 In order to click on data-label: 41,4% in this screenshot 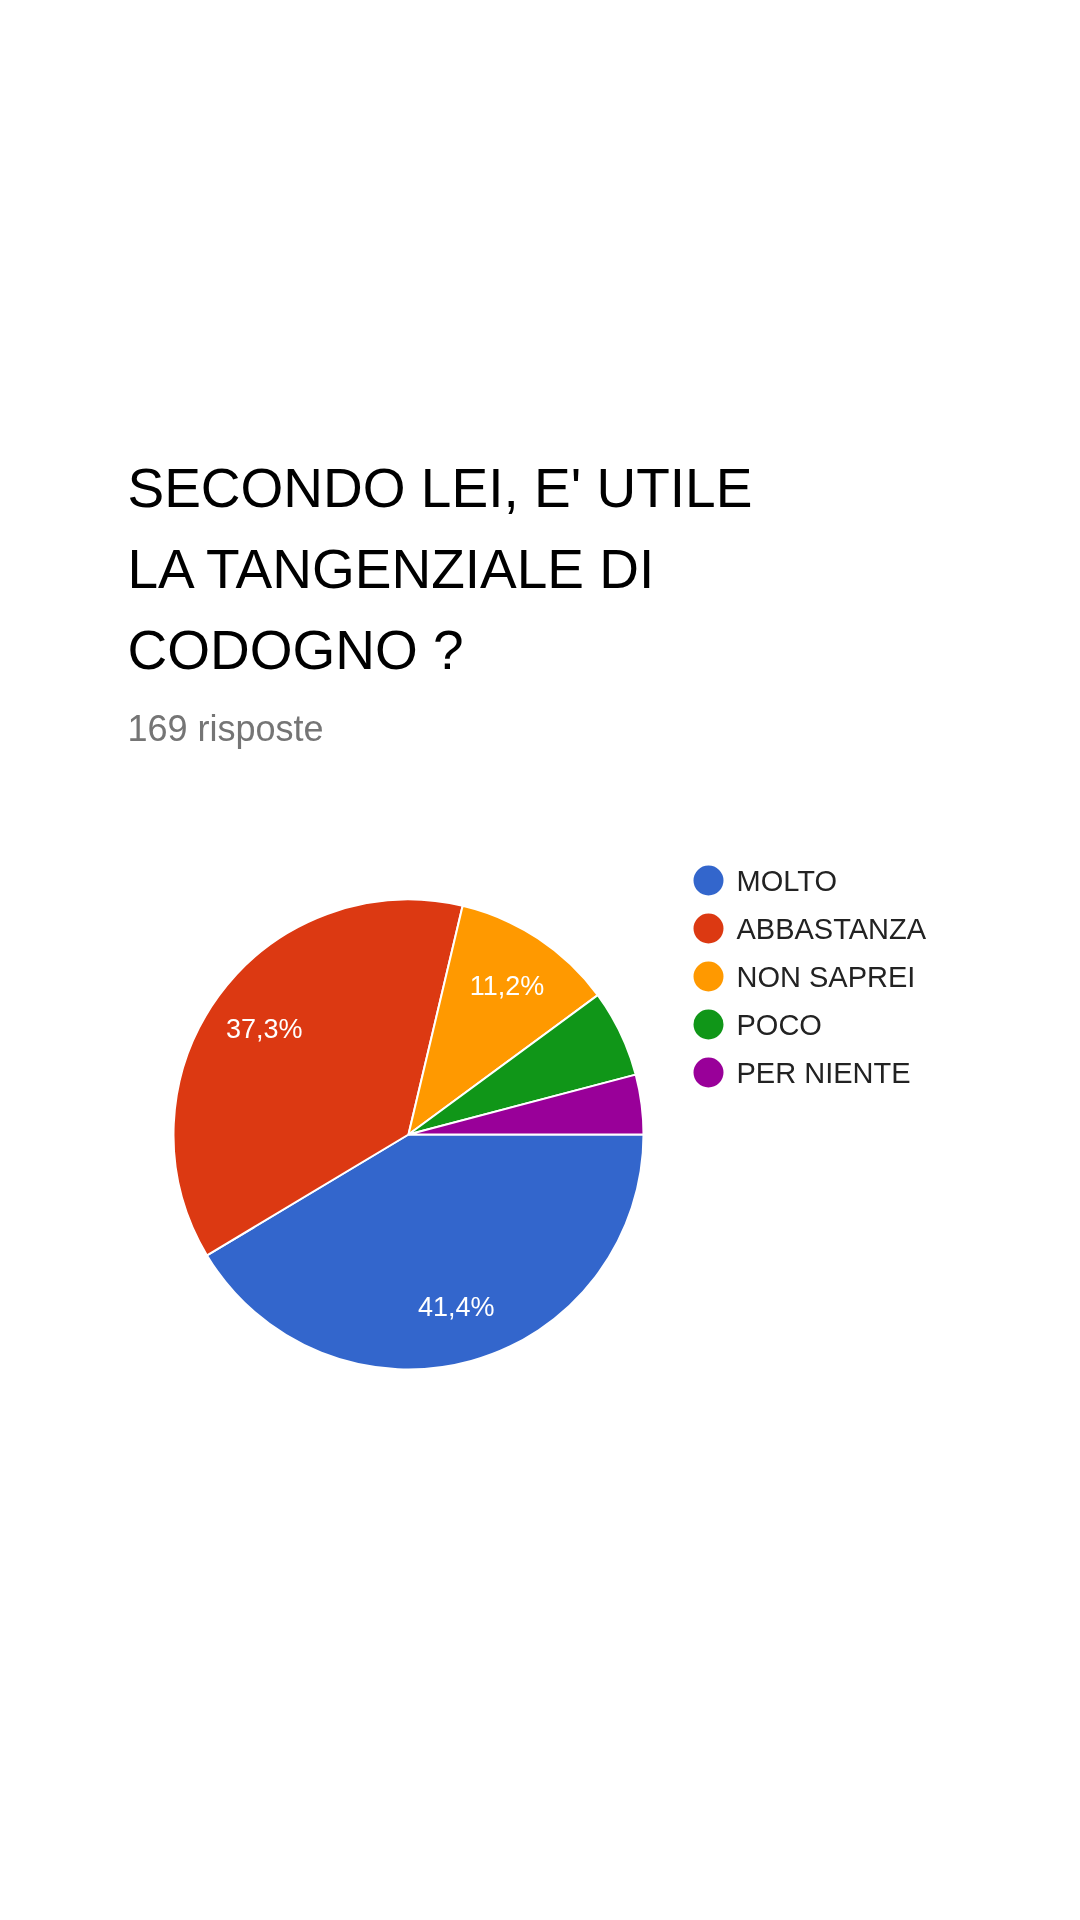, I will do `click(456, 1306)`.